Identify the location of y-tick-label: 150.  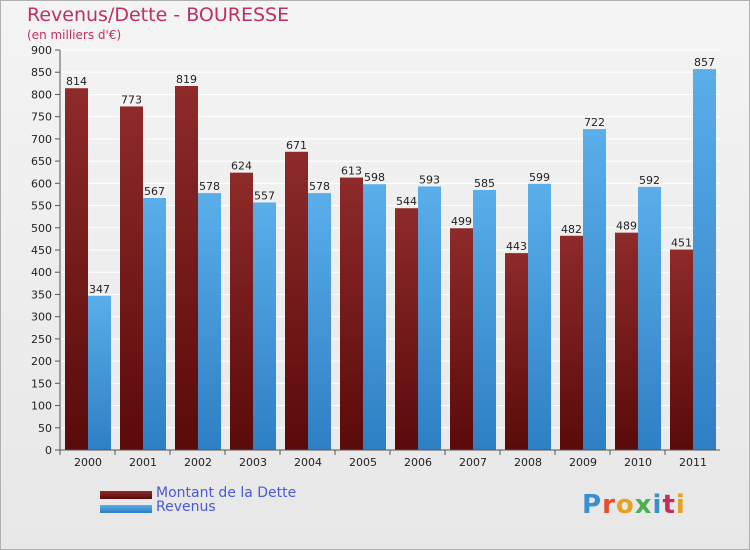
(41, 383).